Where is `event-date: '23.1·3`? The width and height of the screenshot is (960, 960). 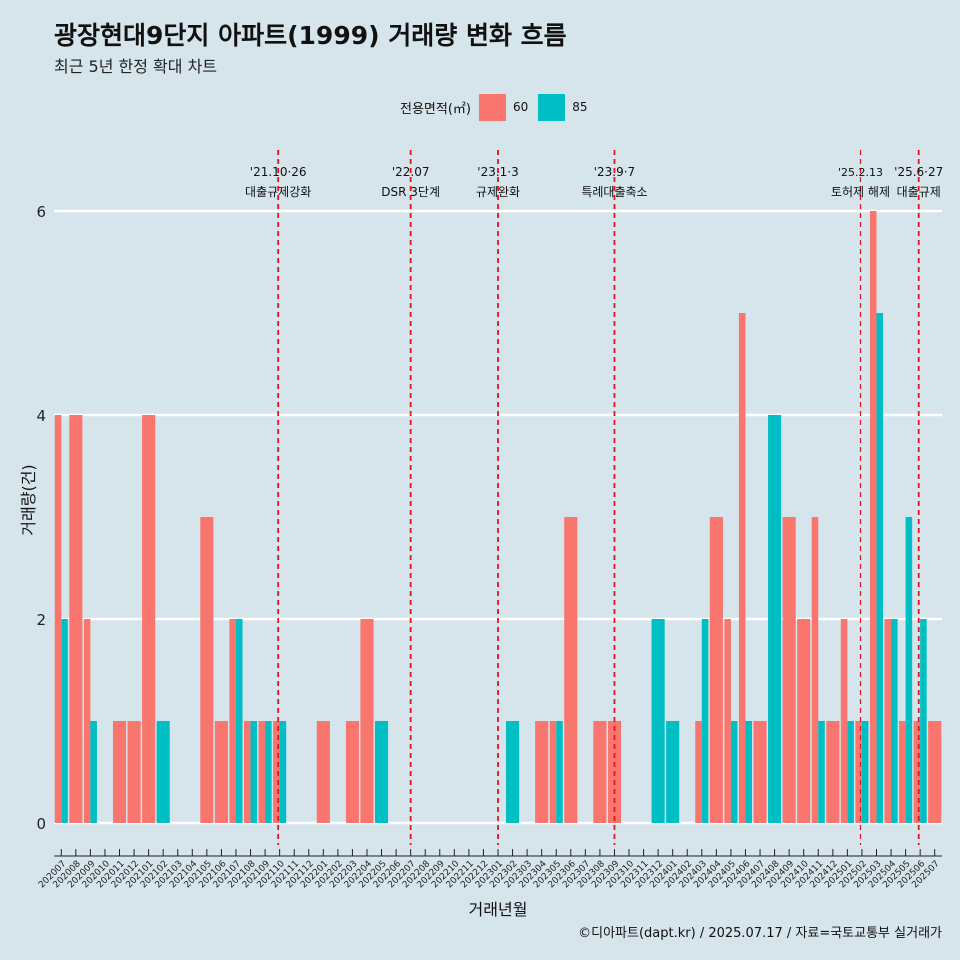
event-date: '23.1·3 is located at coordinates (497, 172).